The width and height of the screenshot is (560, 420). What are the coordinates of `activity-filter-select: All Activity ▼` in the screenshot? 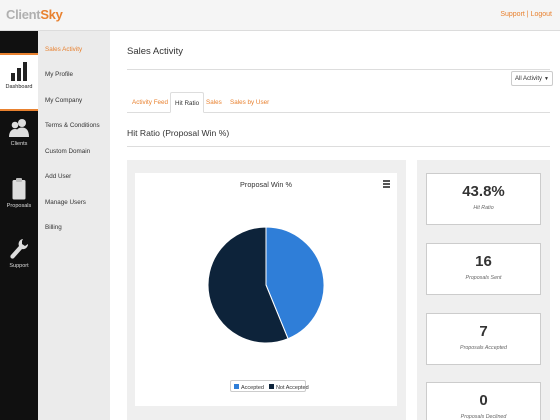 It's located at (532, 78).